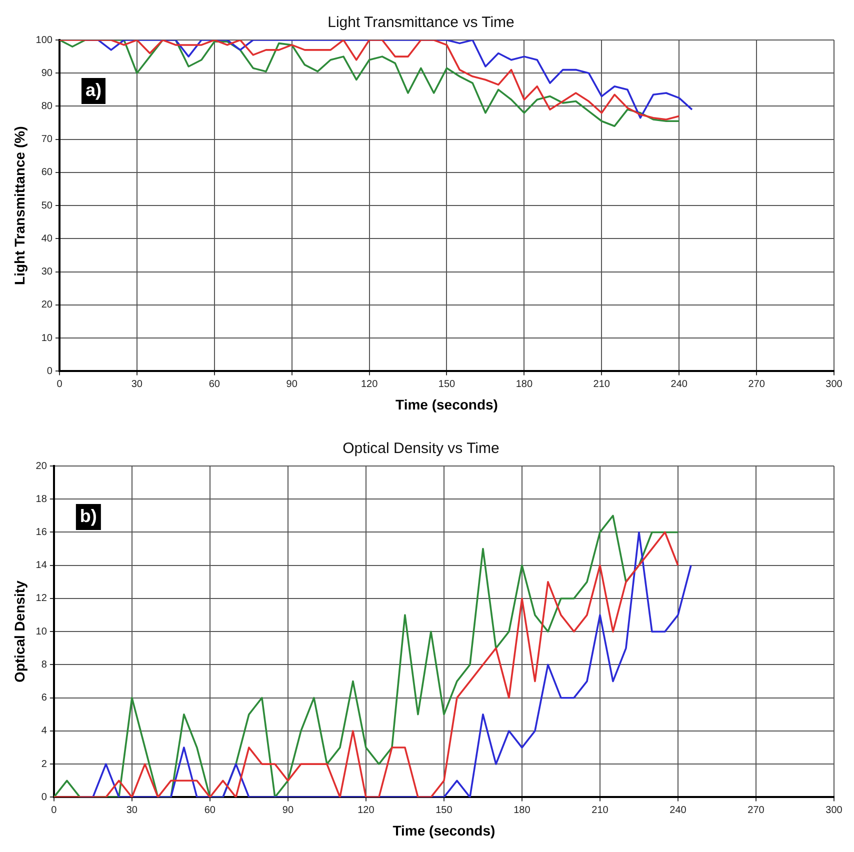 The height and width of the screenshot is (852, 854). I want to click on y-tick-label: 12, so click(42, 598).